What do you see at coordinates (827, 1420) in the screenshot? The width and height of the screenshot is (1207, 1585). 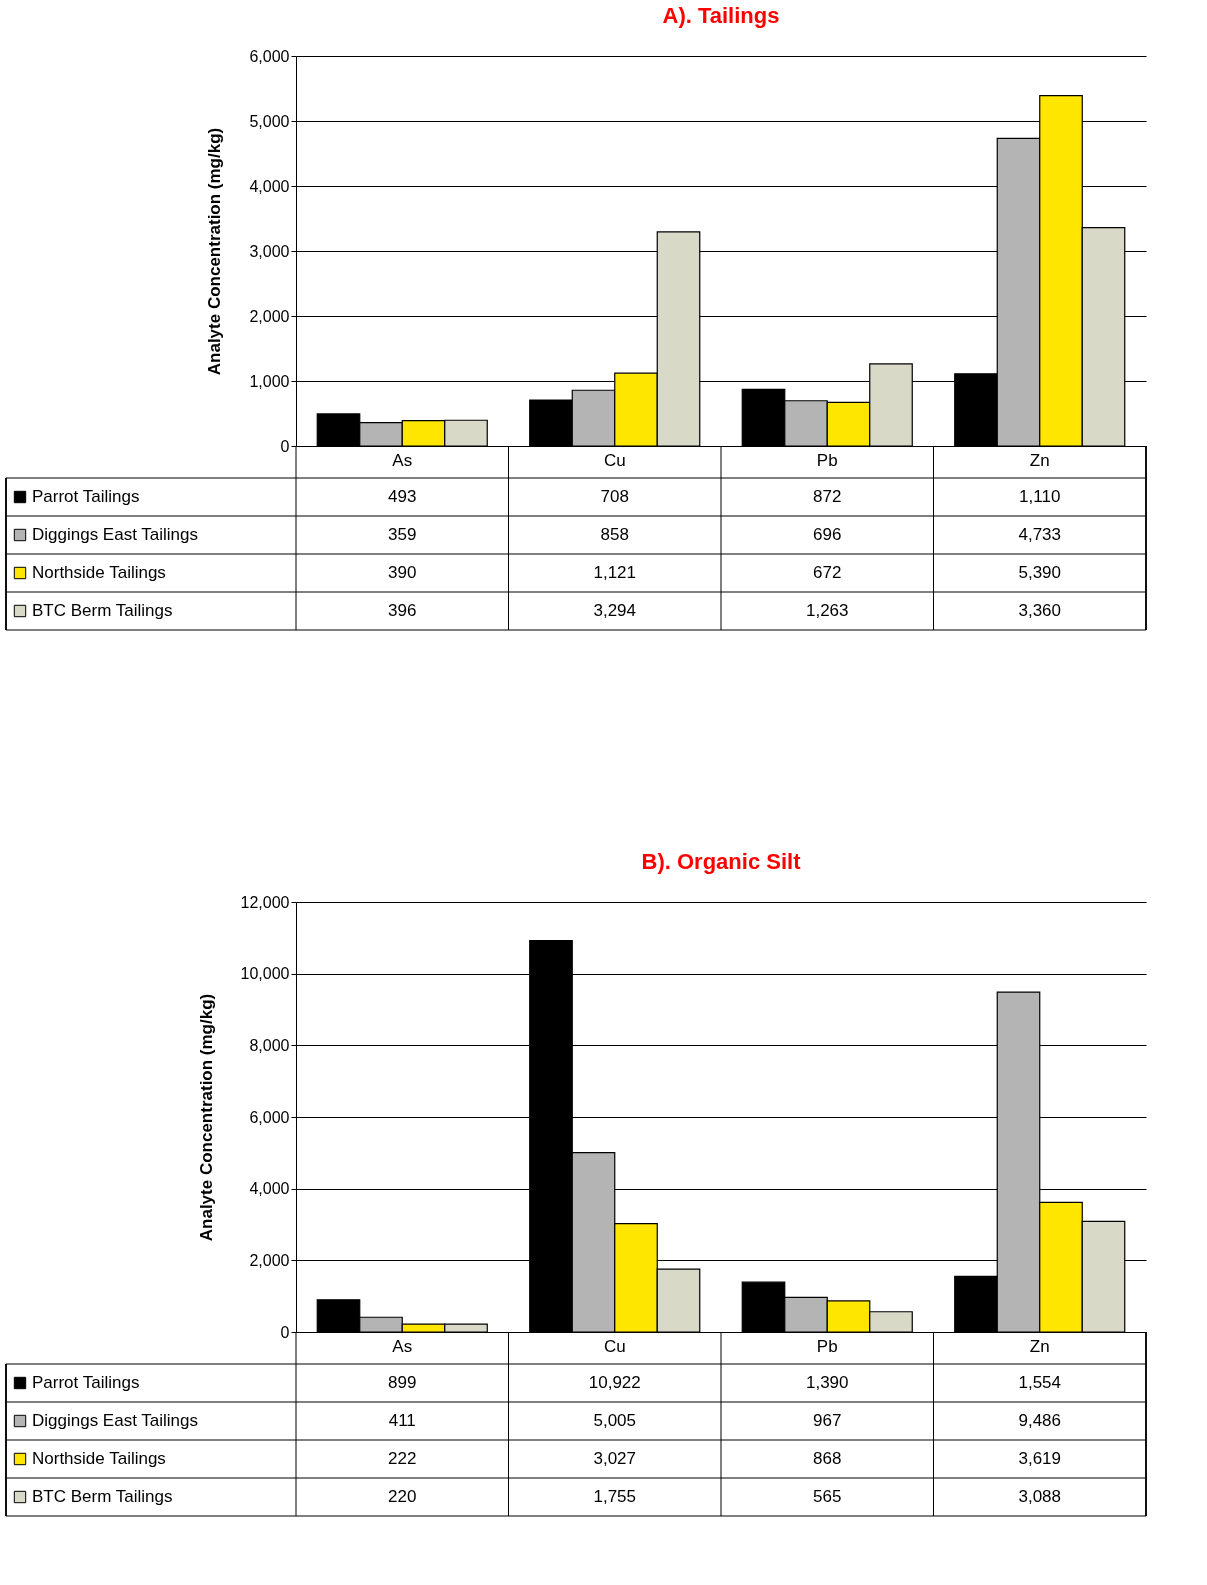 I see `data-label: 967` at bounding box center [827, 1420].